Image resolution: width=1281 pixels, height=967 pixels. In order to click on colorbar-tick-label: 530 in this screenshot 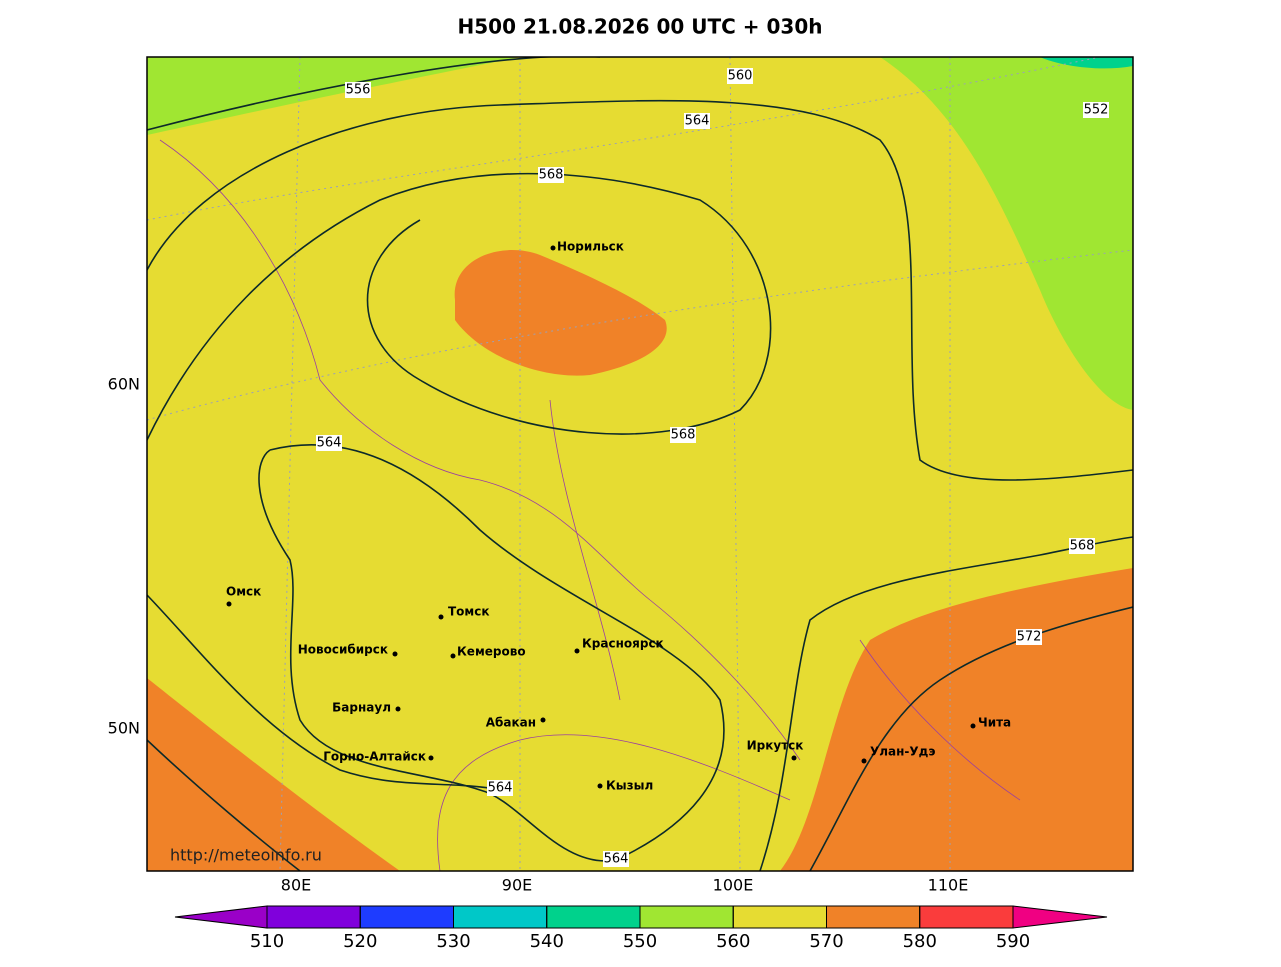, I will do `click(453, 941)`.